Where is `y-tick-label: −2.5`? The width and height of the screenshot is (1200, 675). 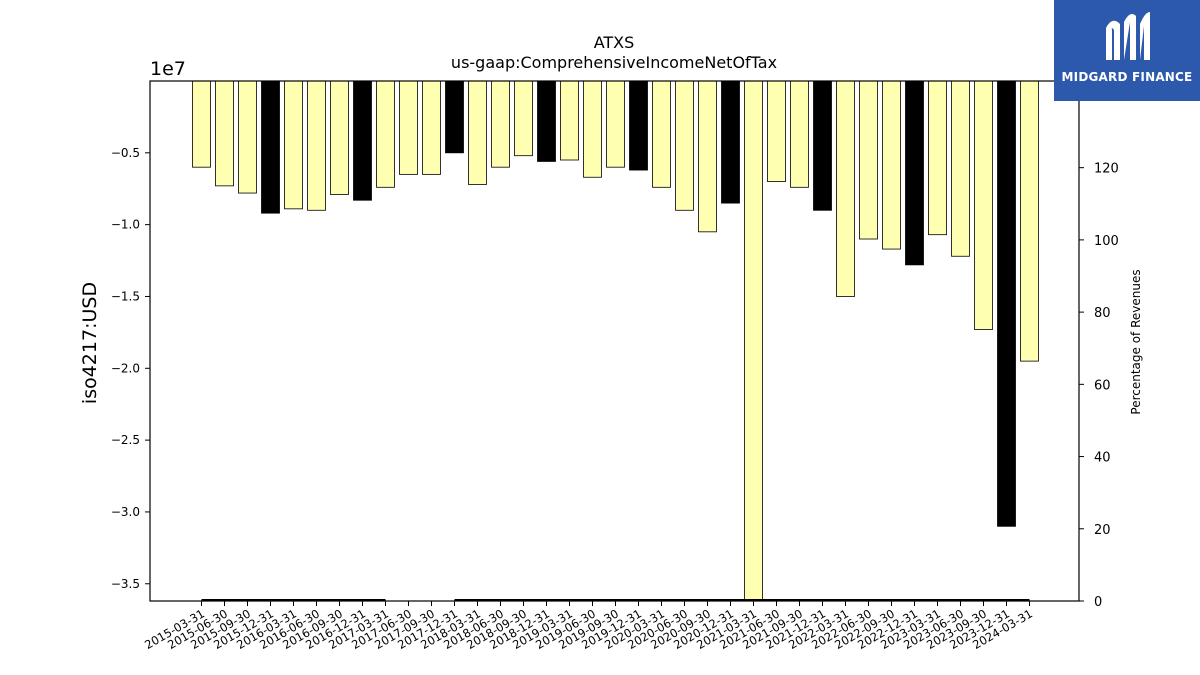
y-tick-label: −2.5 is located at coordinates (125, 440).